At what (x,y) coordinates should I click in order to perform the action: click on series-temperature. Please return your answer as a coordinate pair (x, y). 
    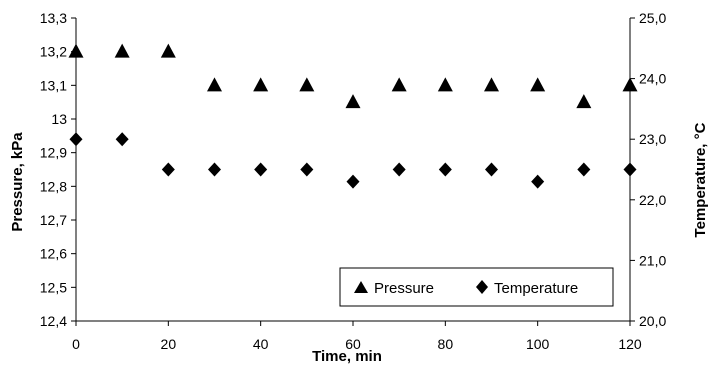
    Looking at the image, I should click on (353, 160).